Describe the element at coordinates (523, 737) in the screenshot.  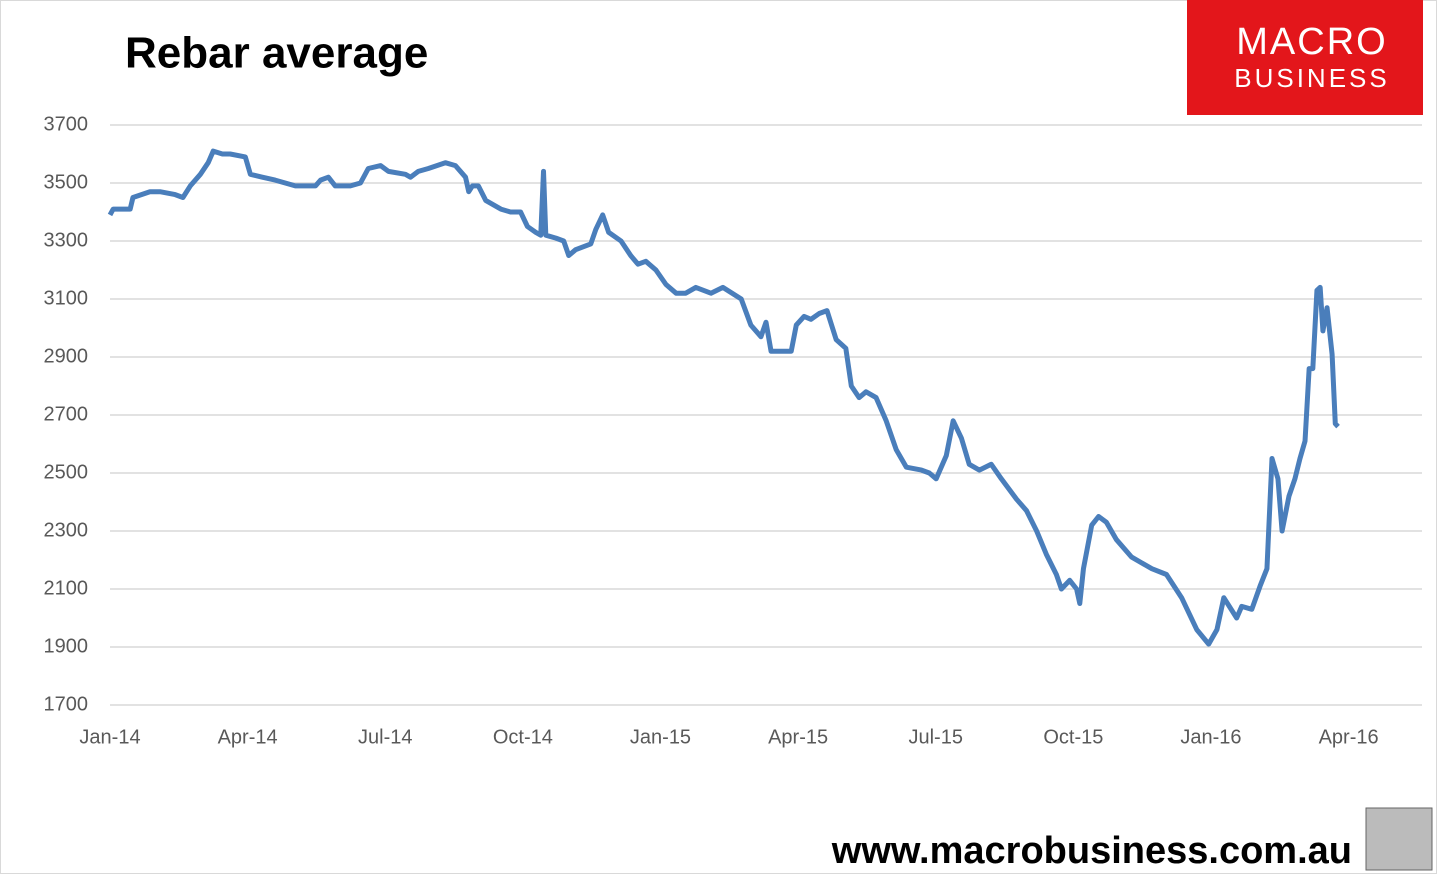
I see `x-tick-label: Oct-14` at that location.